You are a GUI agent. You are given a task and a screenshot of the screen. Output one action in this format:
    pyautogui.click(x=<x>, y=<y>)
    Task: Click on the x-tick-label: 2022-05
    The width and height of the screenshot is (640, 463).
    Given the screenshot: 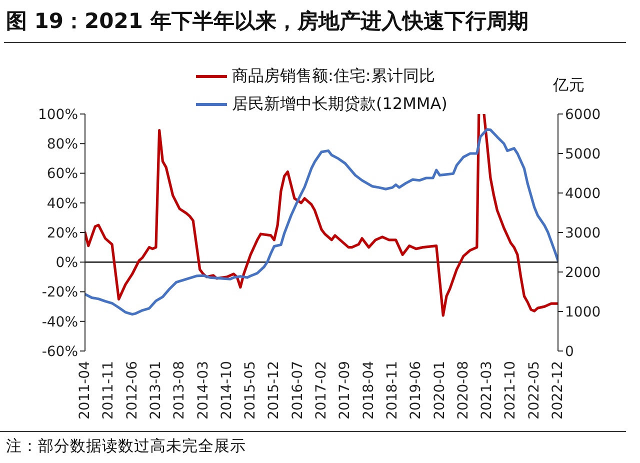 What is the action you would take?
    pyautogui.click(x=534, y=390)
    